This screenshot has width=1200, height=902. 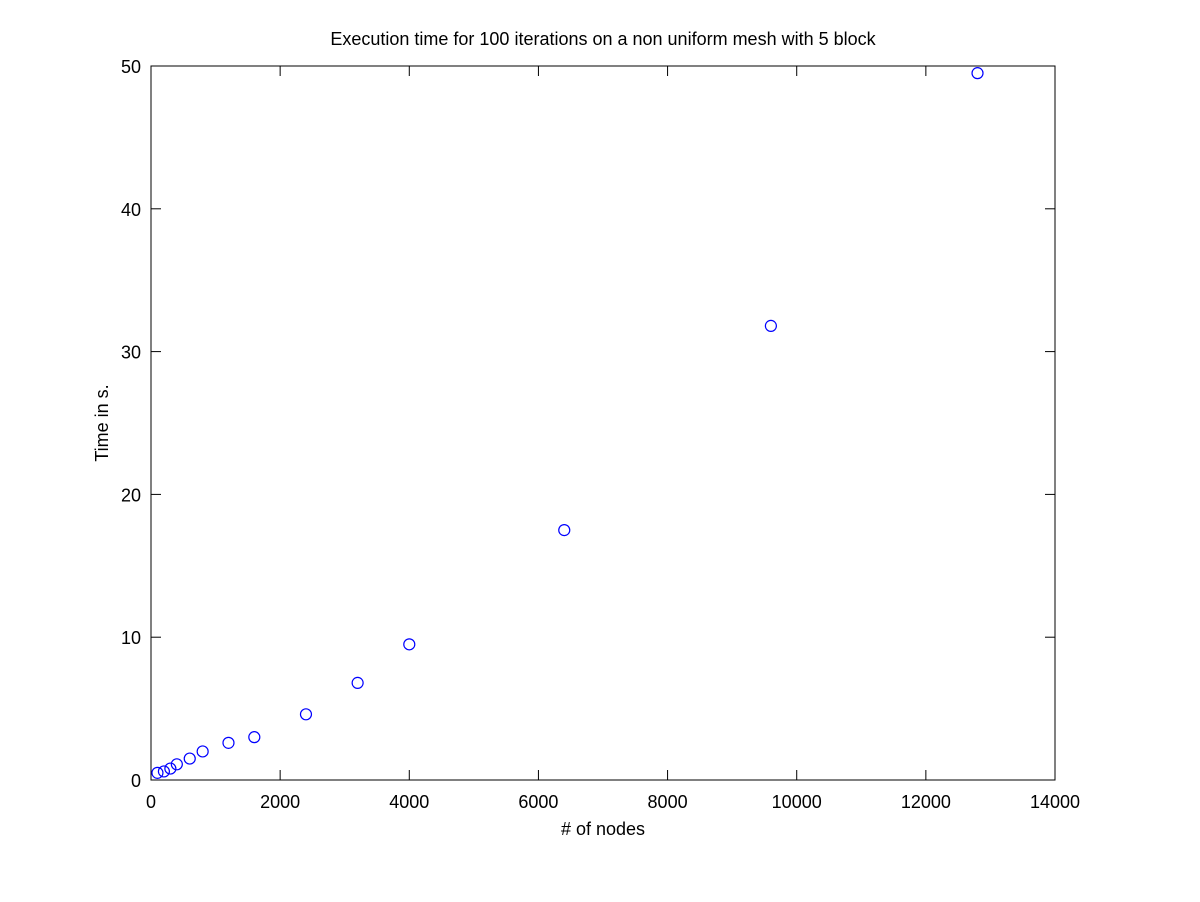 I want to click on x-tick-label: 2000, so click(x=280, y=802).